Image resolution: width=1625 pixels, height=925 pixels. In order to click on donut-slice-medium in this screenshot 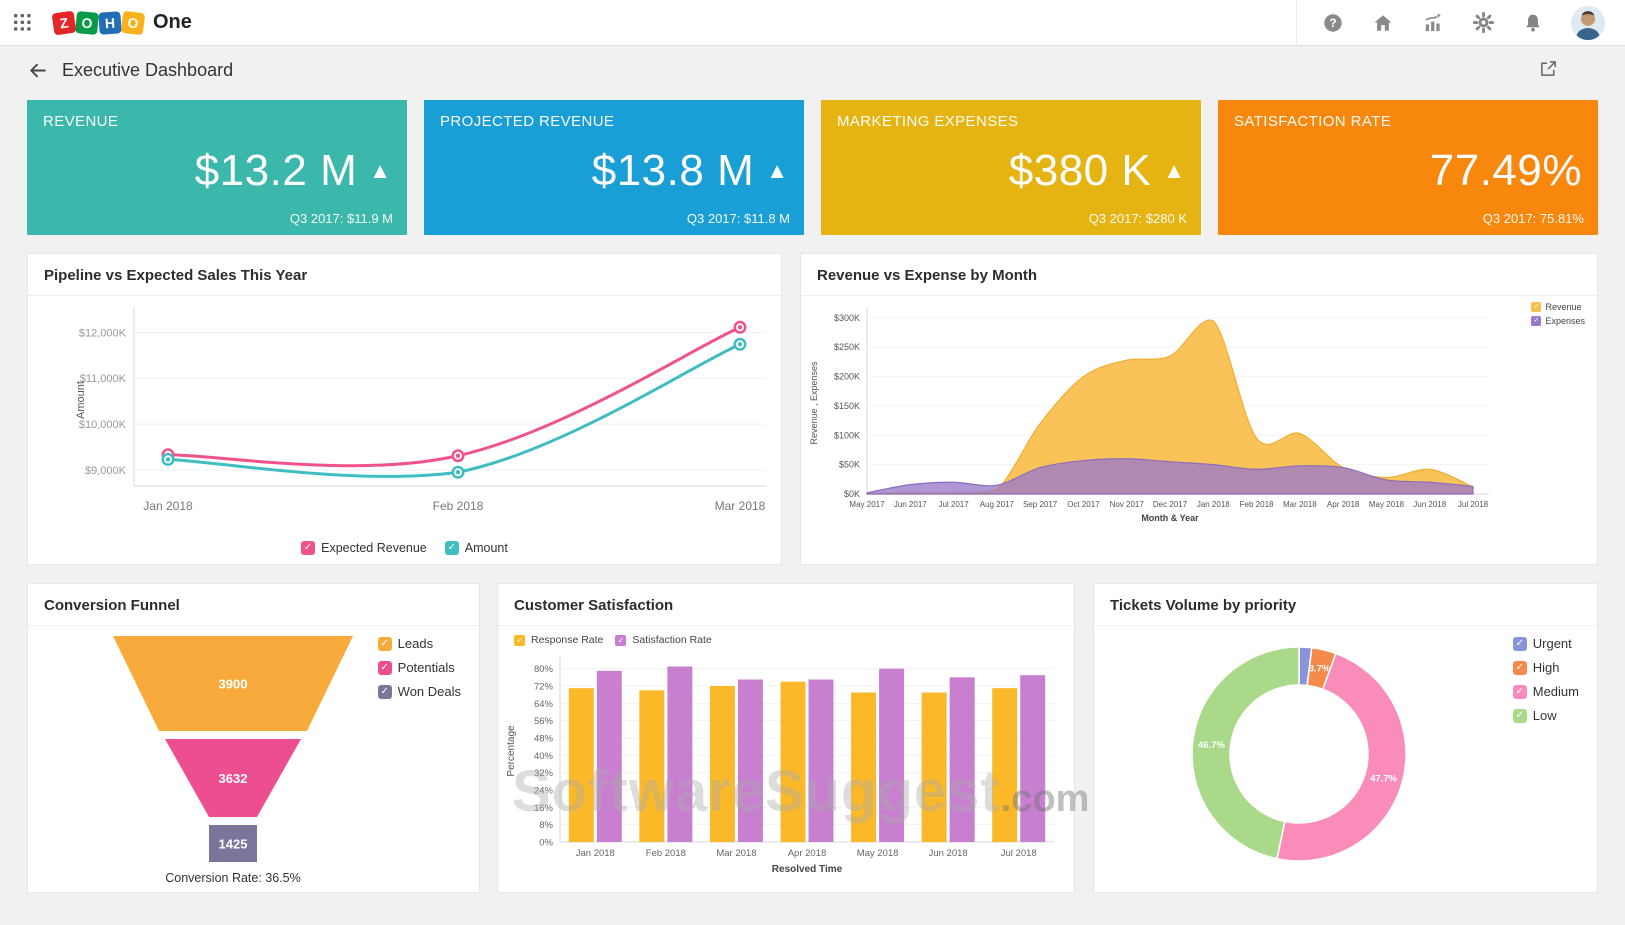, I will do `click(1341, 757)`.